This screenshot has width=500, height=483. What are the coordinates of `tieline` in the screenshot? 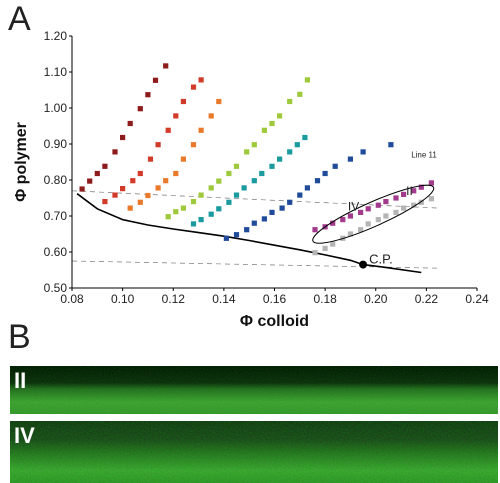 It's located at (255, 264).